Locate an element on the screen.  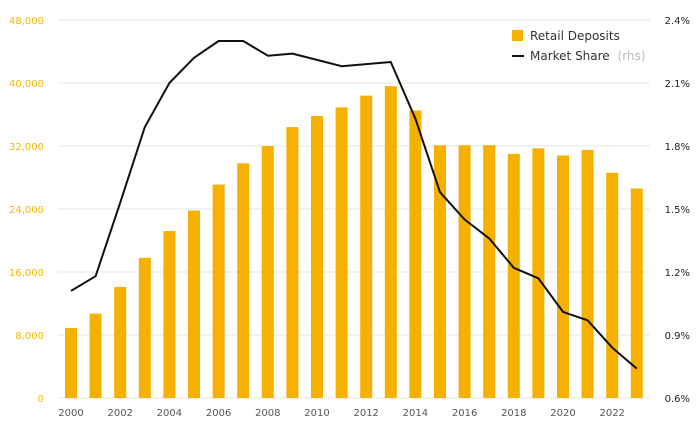
bar-2018 is located at coordinates (513, 275).